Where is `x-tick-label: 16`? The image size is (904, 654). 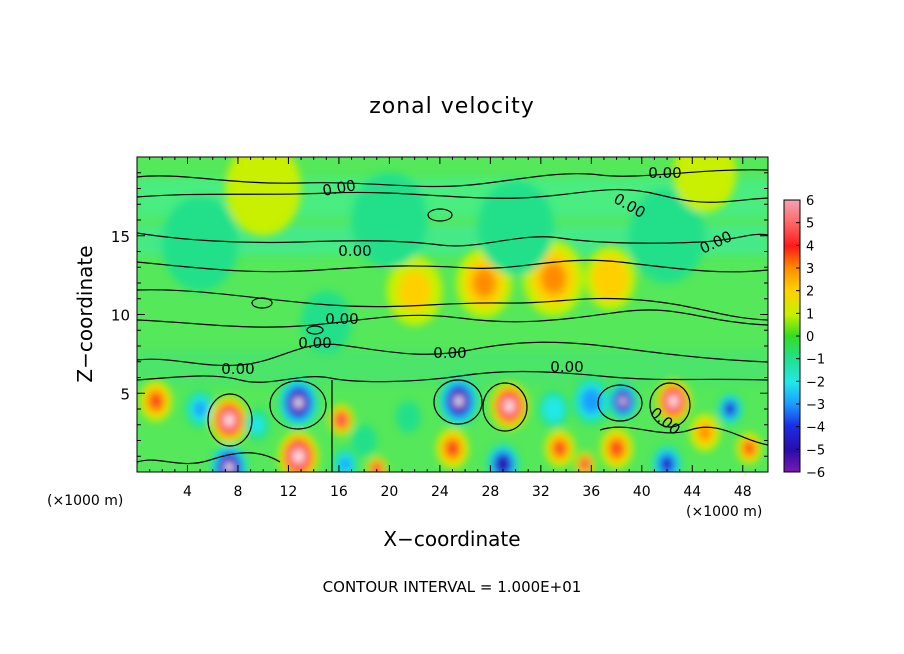
x-tick-label: 16 is located at coordinates (339, 492).